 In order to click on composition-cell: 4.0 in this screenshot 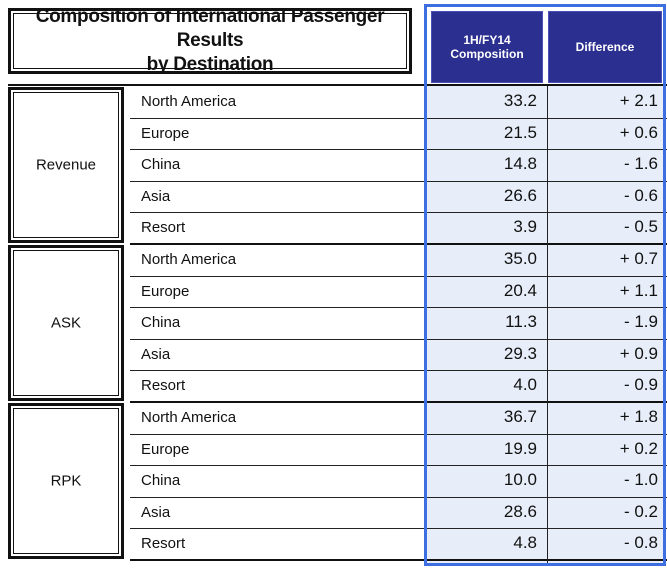, I will do `click(525, 385)`.